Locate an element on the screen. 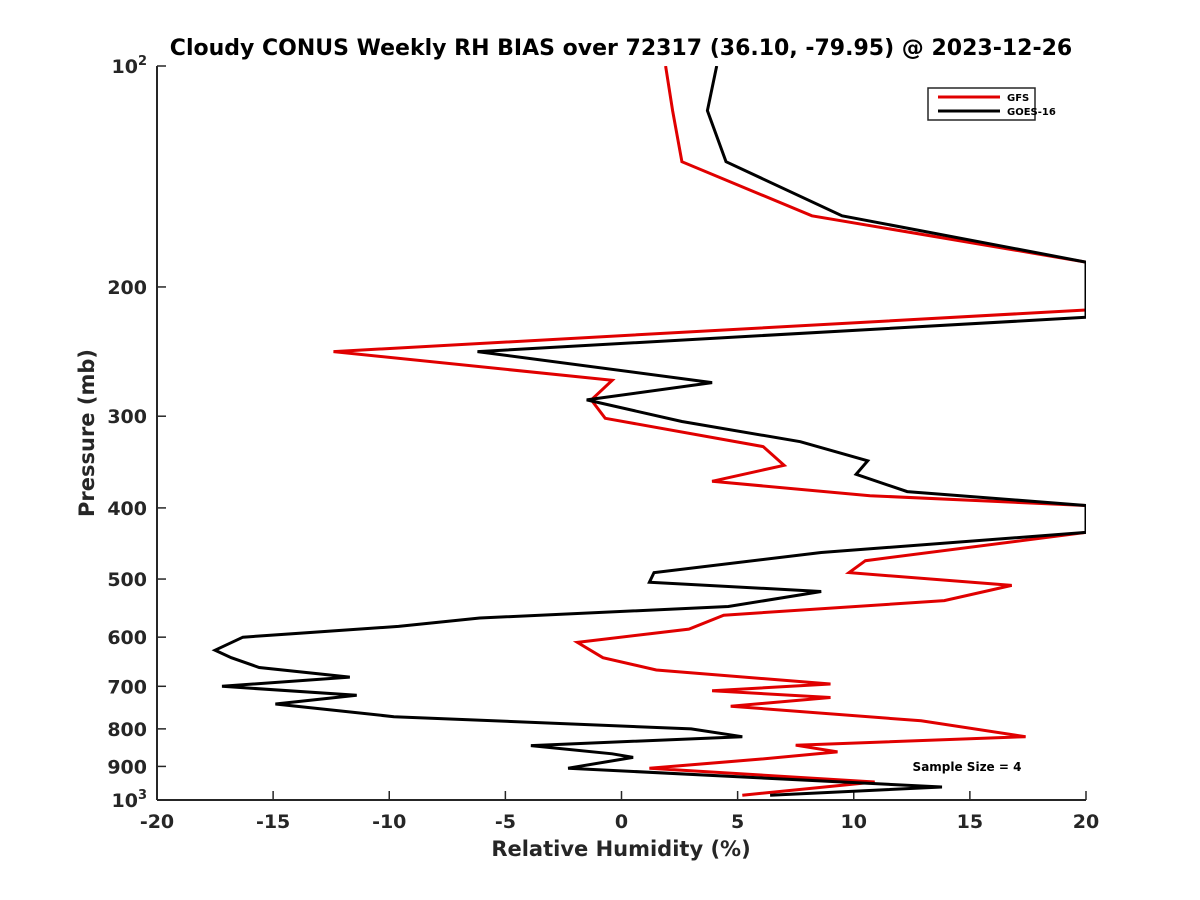 This screenshot has height=900, width=1200. y-tick-label: 800 is located at coordinates (127, 730).